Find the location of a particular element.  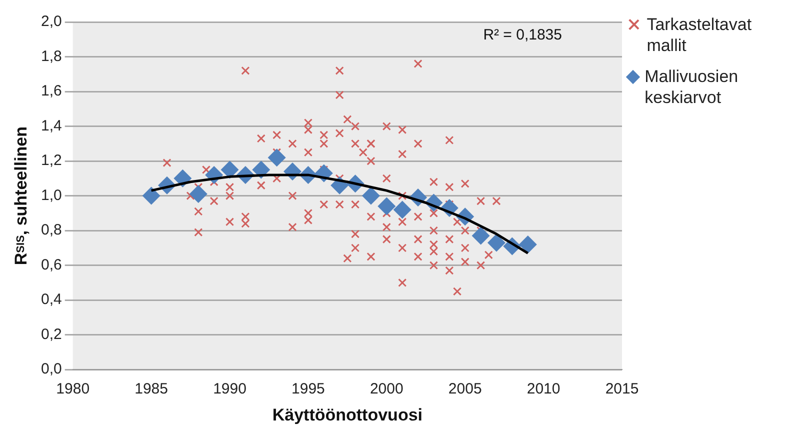

x-tick-label: 2010 is located at coordinates (543, 389).